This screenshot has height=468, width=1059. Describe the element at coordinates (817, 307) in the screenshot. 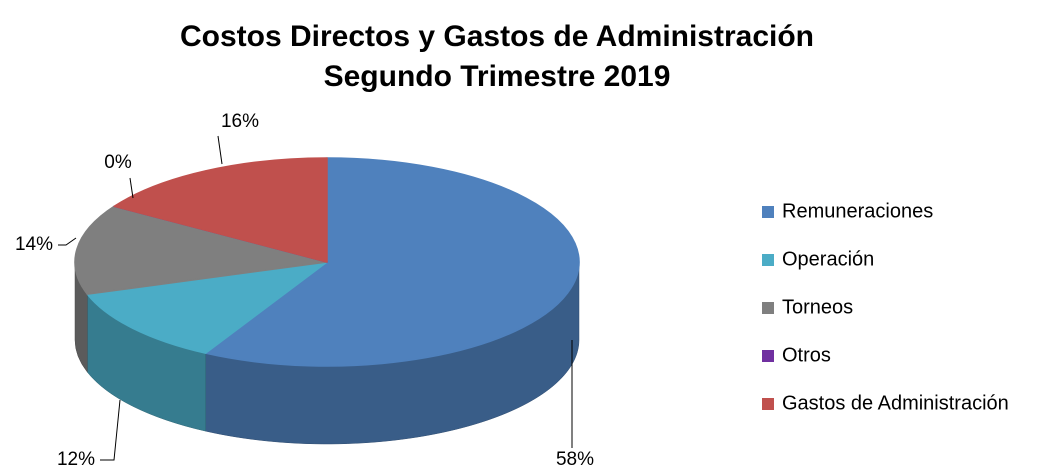

I see `legend-label: Torneos` at that location.